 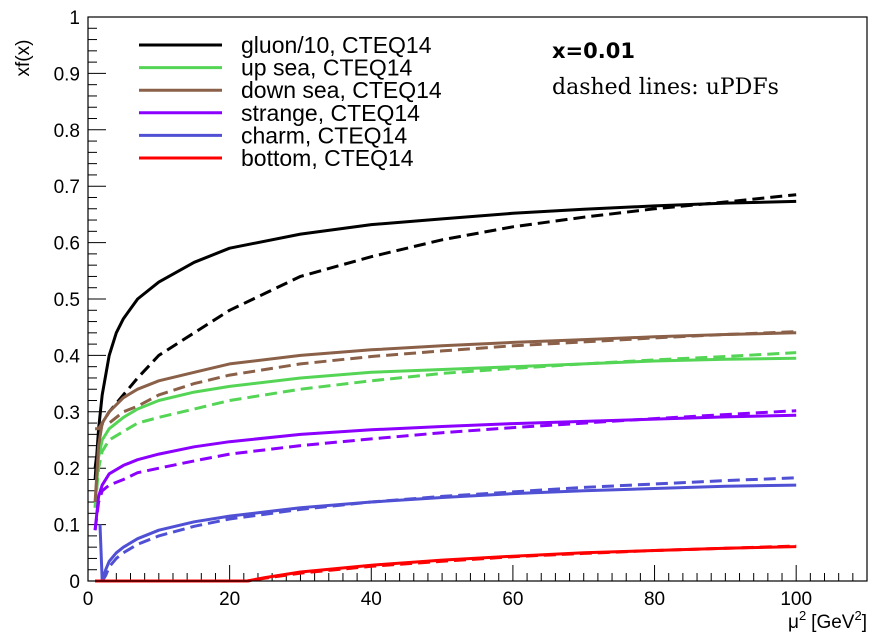 What do you see at coordinates (67, 526) in the screenshot?
I see `y-tick-label: 0.1` at bounding box center [67, 526].